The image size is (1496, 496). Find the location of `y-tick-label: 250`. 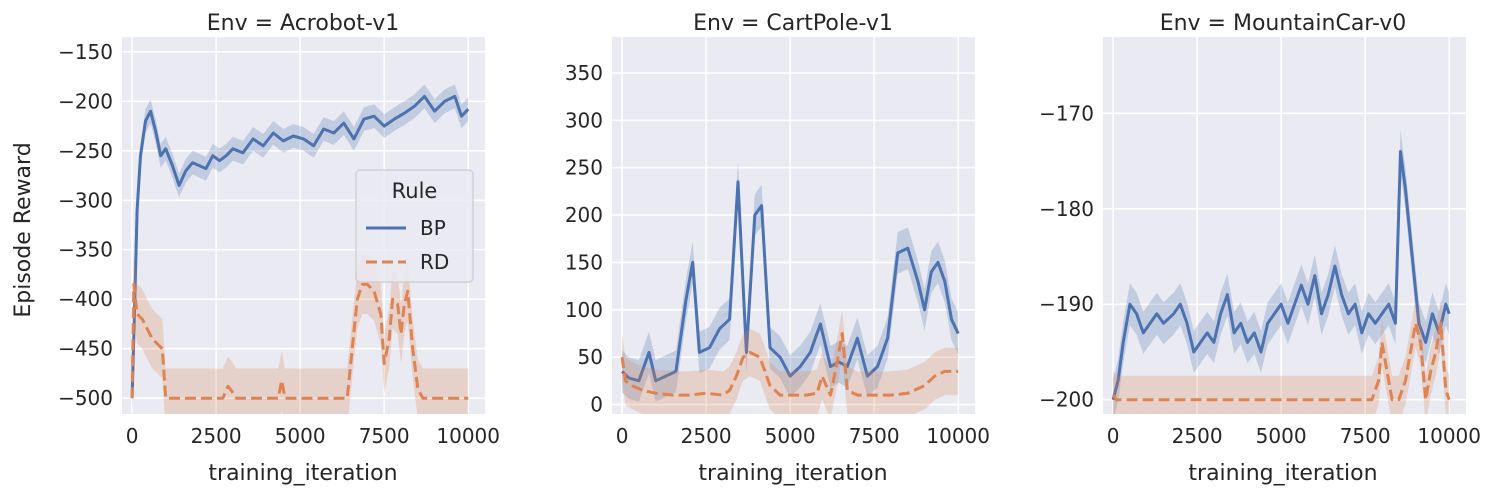

y-tick-label: 250 is located at coordinates (584, 168).